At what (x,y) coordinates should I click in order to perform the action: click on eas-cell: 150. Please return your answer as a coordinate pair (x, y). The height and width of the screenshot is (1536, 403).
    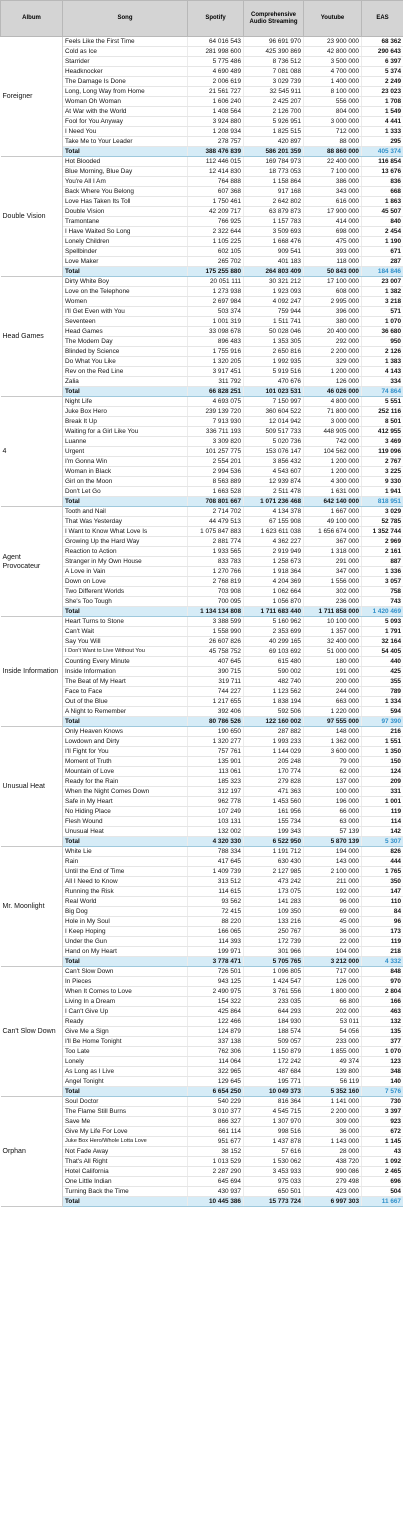
    Looking at the image, I should click on (382, 761).